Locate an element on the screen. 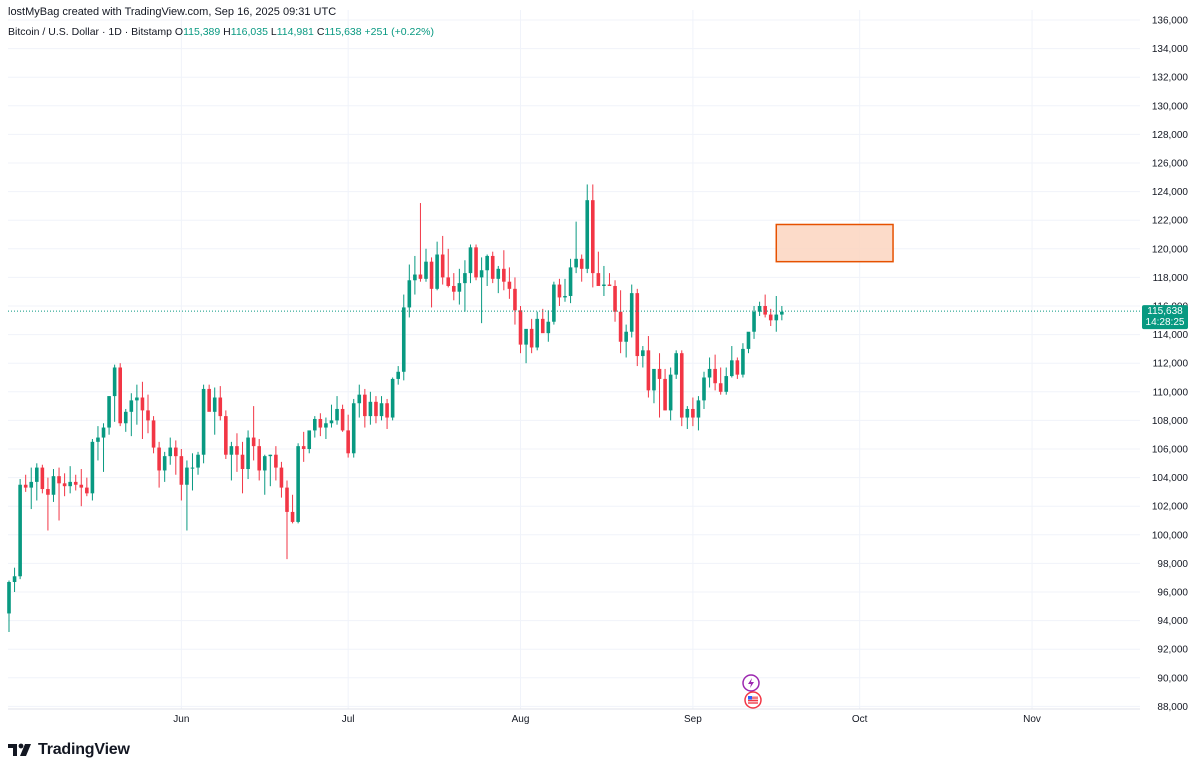  us-flag-event-icon is located at coordinates (753, 700).